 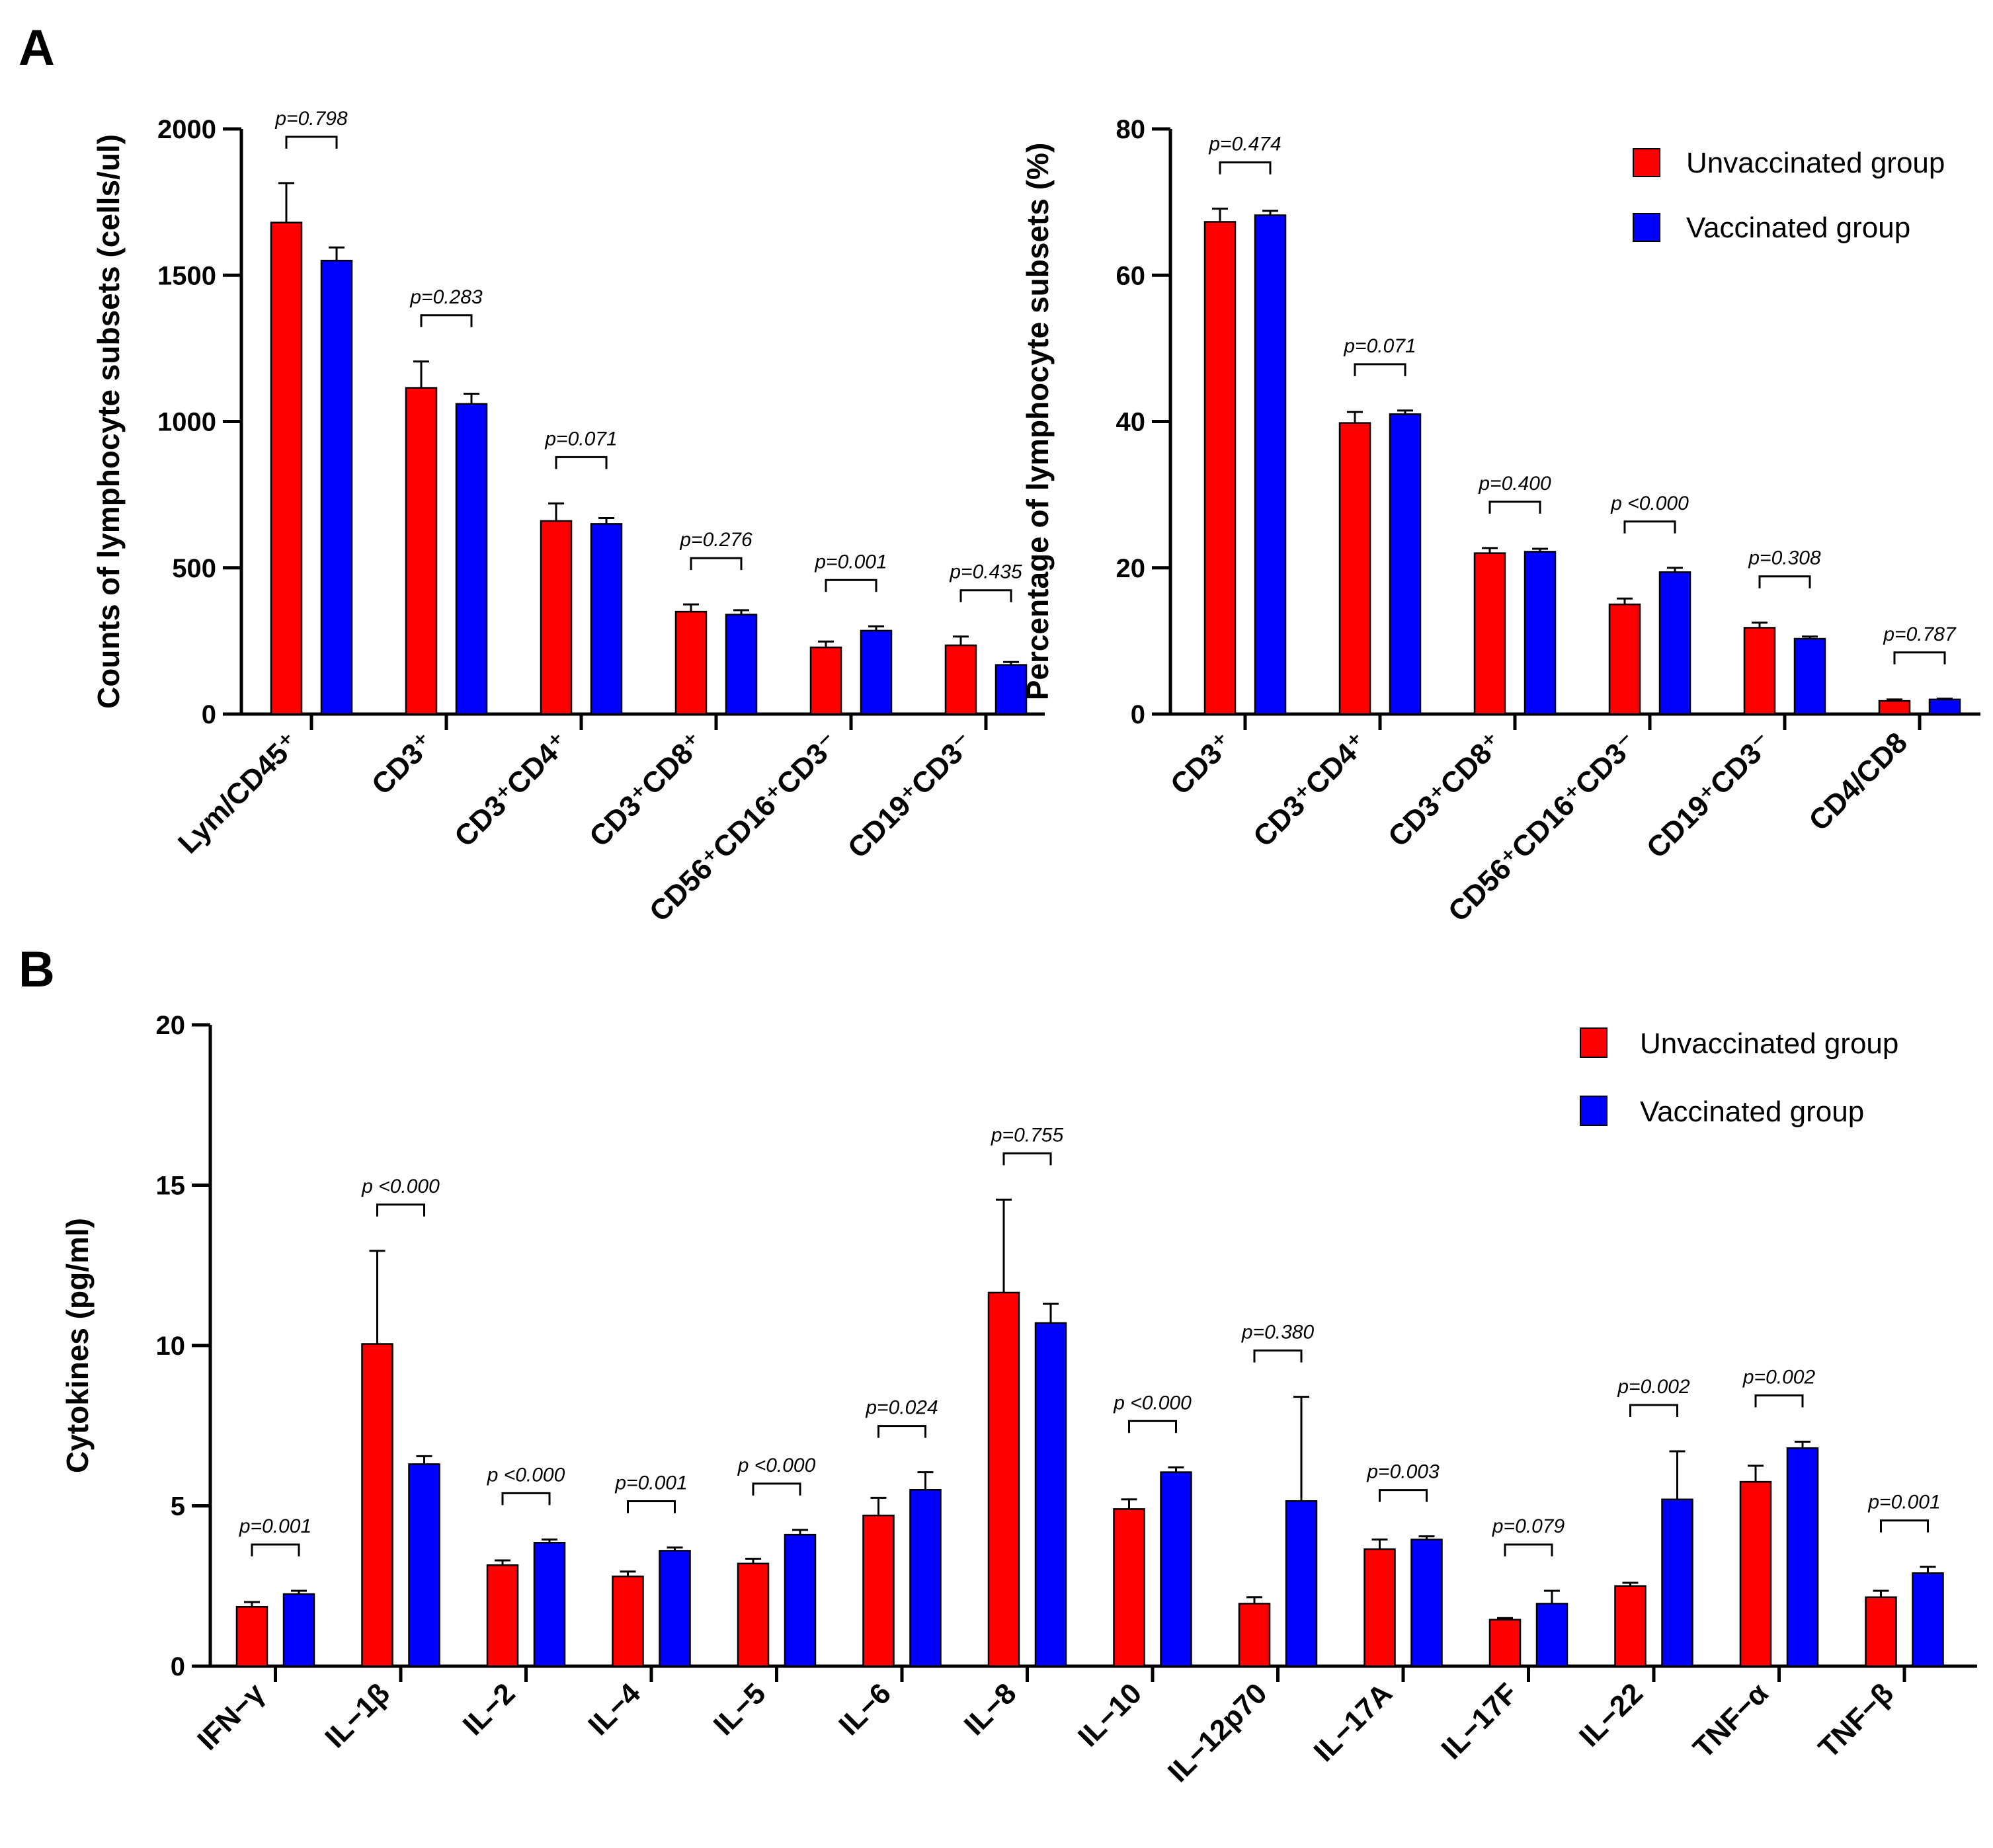 What do you see at coordinates (985, 572) in the screenshot?
I see `p-value-label: p=0.435` at bounding box center [985, 572].